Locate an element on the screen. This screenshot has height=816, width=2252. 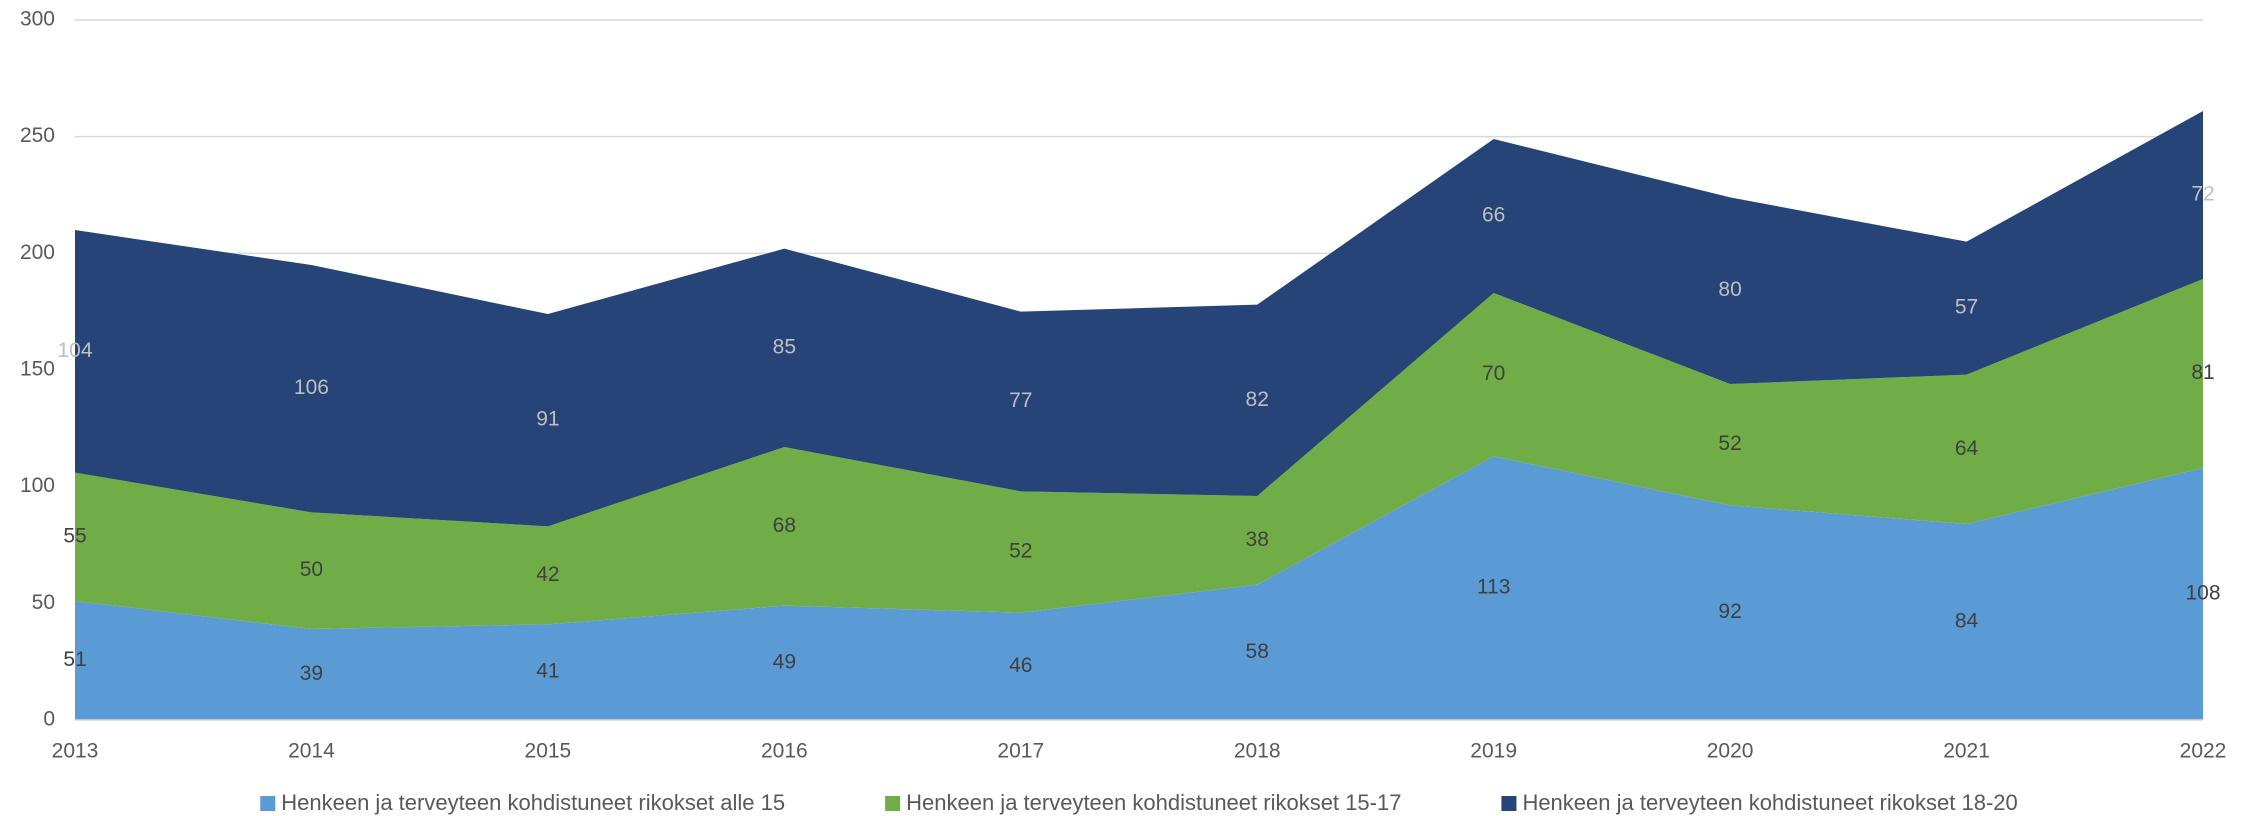
data-label: 80 is located at coordinates (1729, 289).